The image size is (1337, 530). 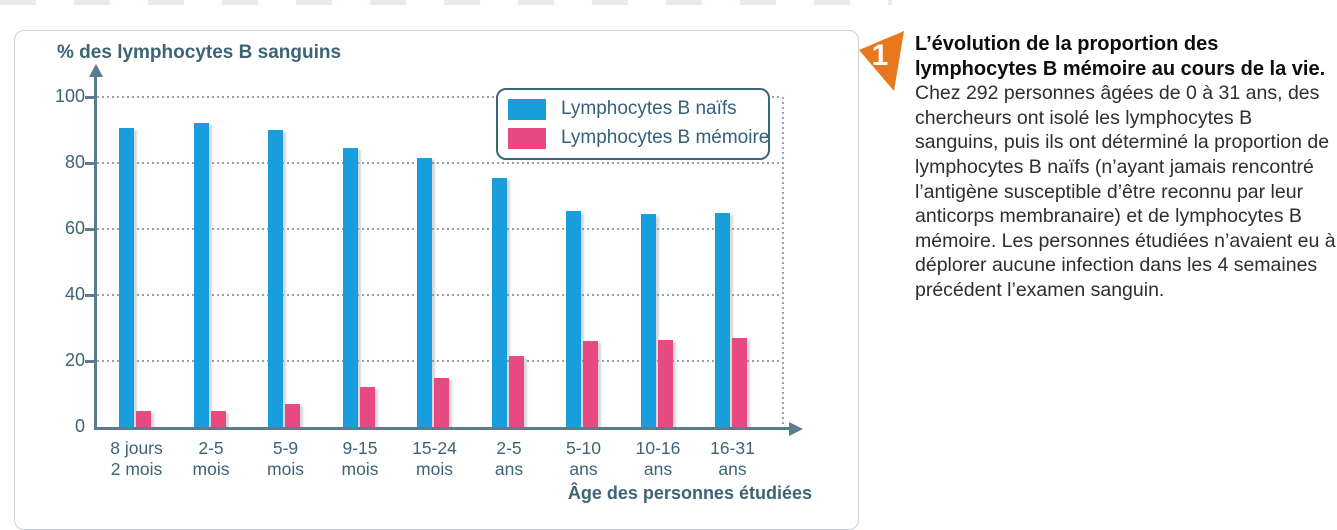 What do you see at coordinates (689, 493) in the screenshot?
I see `x-axis-title: Âge des personnes étudiées` at bounding box center [689, 493].